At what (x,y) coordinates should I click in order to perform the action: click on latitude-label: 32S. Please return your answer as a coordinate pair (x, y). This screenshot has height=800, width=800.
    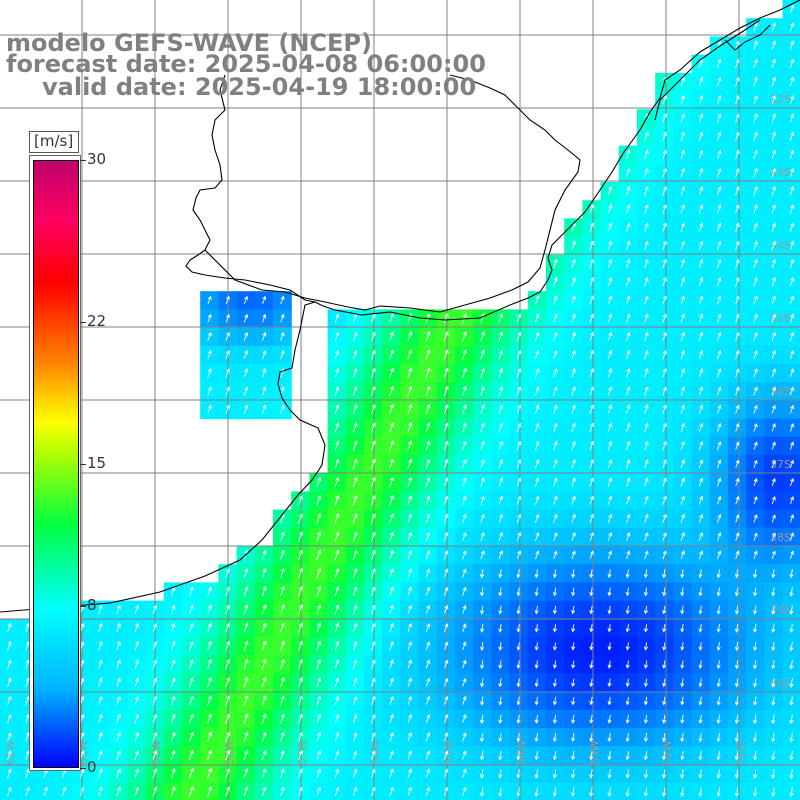
    Looking at the image, I should click on (780, 99).